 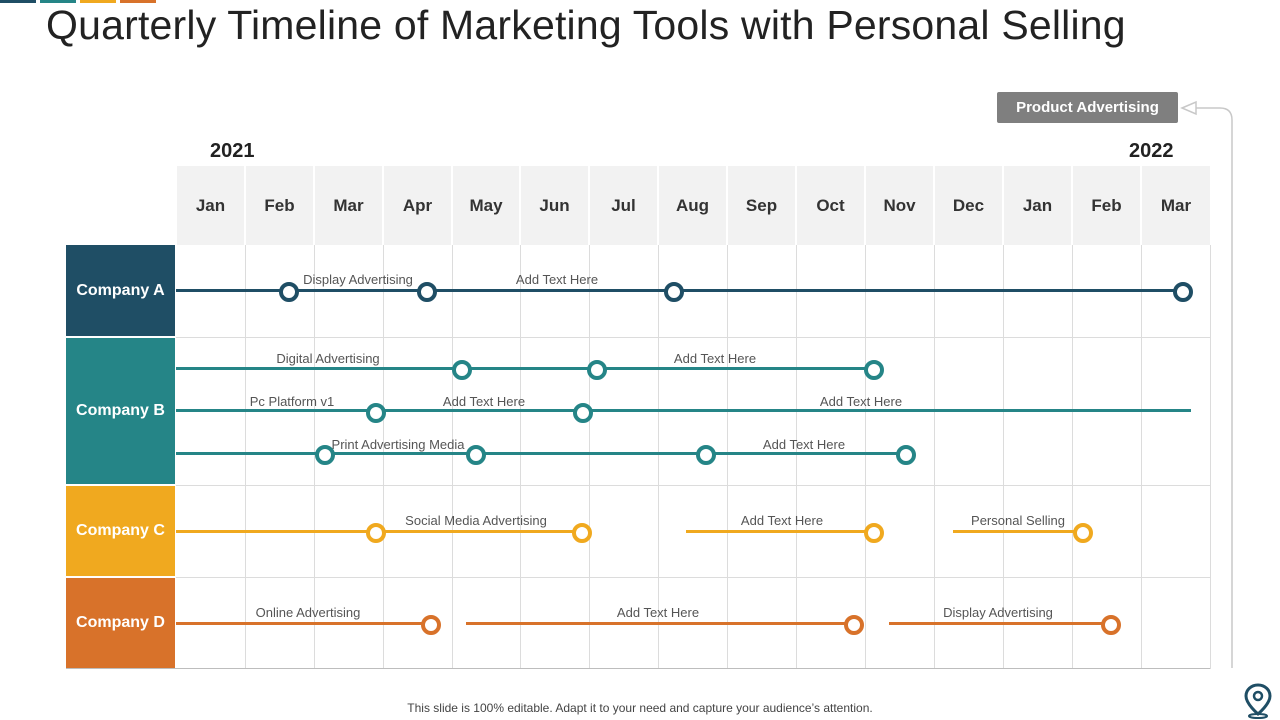 What do you see at coordinates (292, 401) in the screenshot?
I see `milestone-label: Pc Platform v1` at bounding box center [292, 401].